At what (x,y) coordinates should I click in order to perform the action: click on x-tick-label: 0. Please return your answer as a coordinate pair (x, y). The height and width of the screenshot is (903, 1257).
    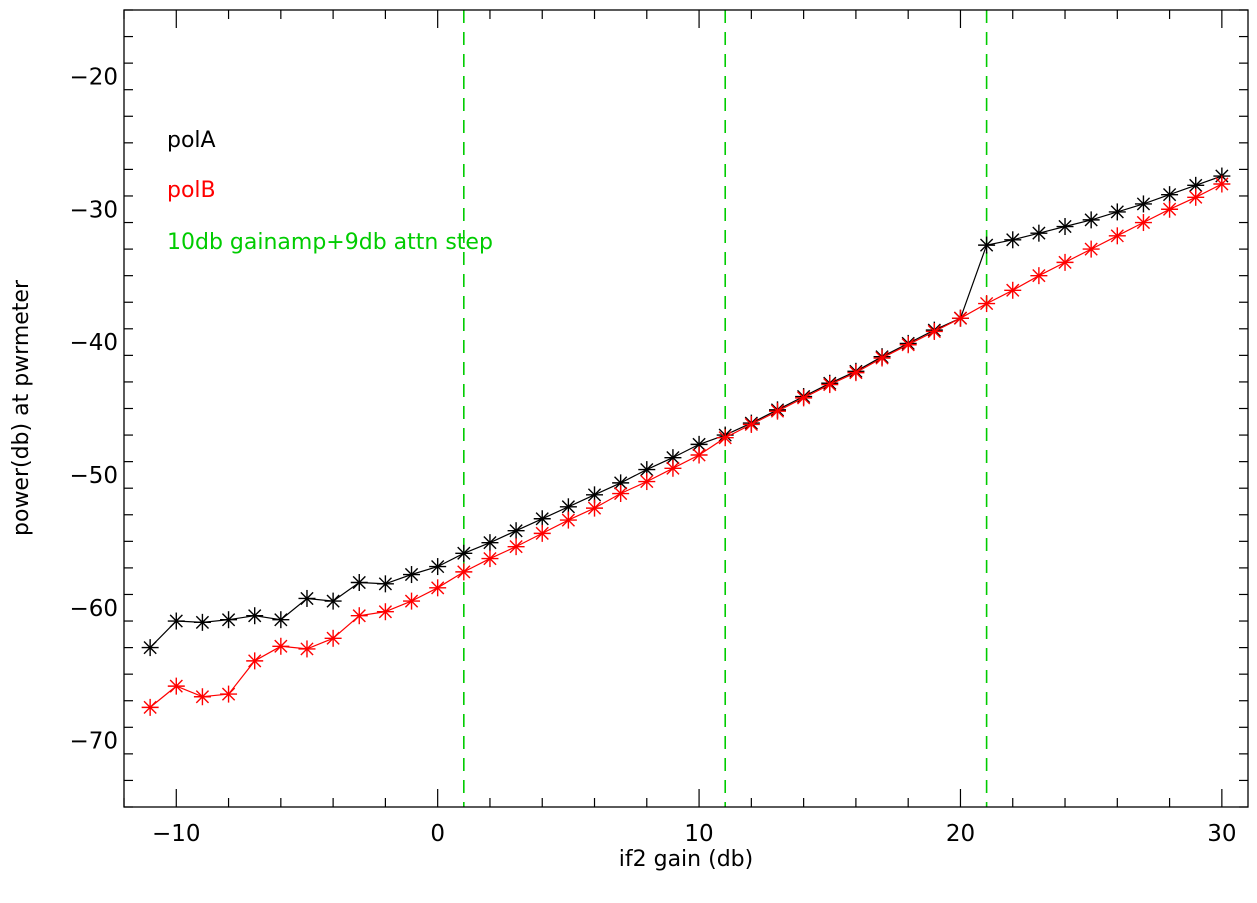
    Looking at the image, I should click on (437, 834).